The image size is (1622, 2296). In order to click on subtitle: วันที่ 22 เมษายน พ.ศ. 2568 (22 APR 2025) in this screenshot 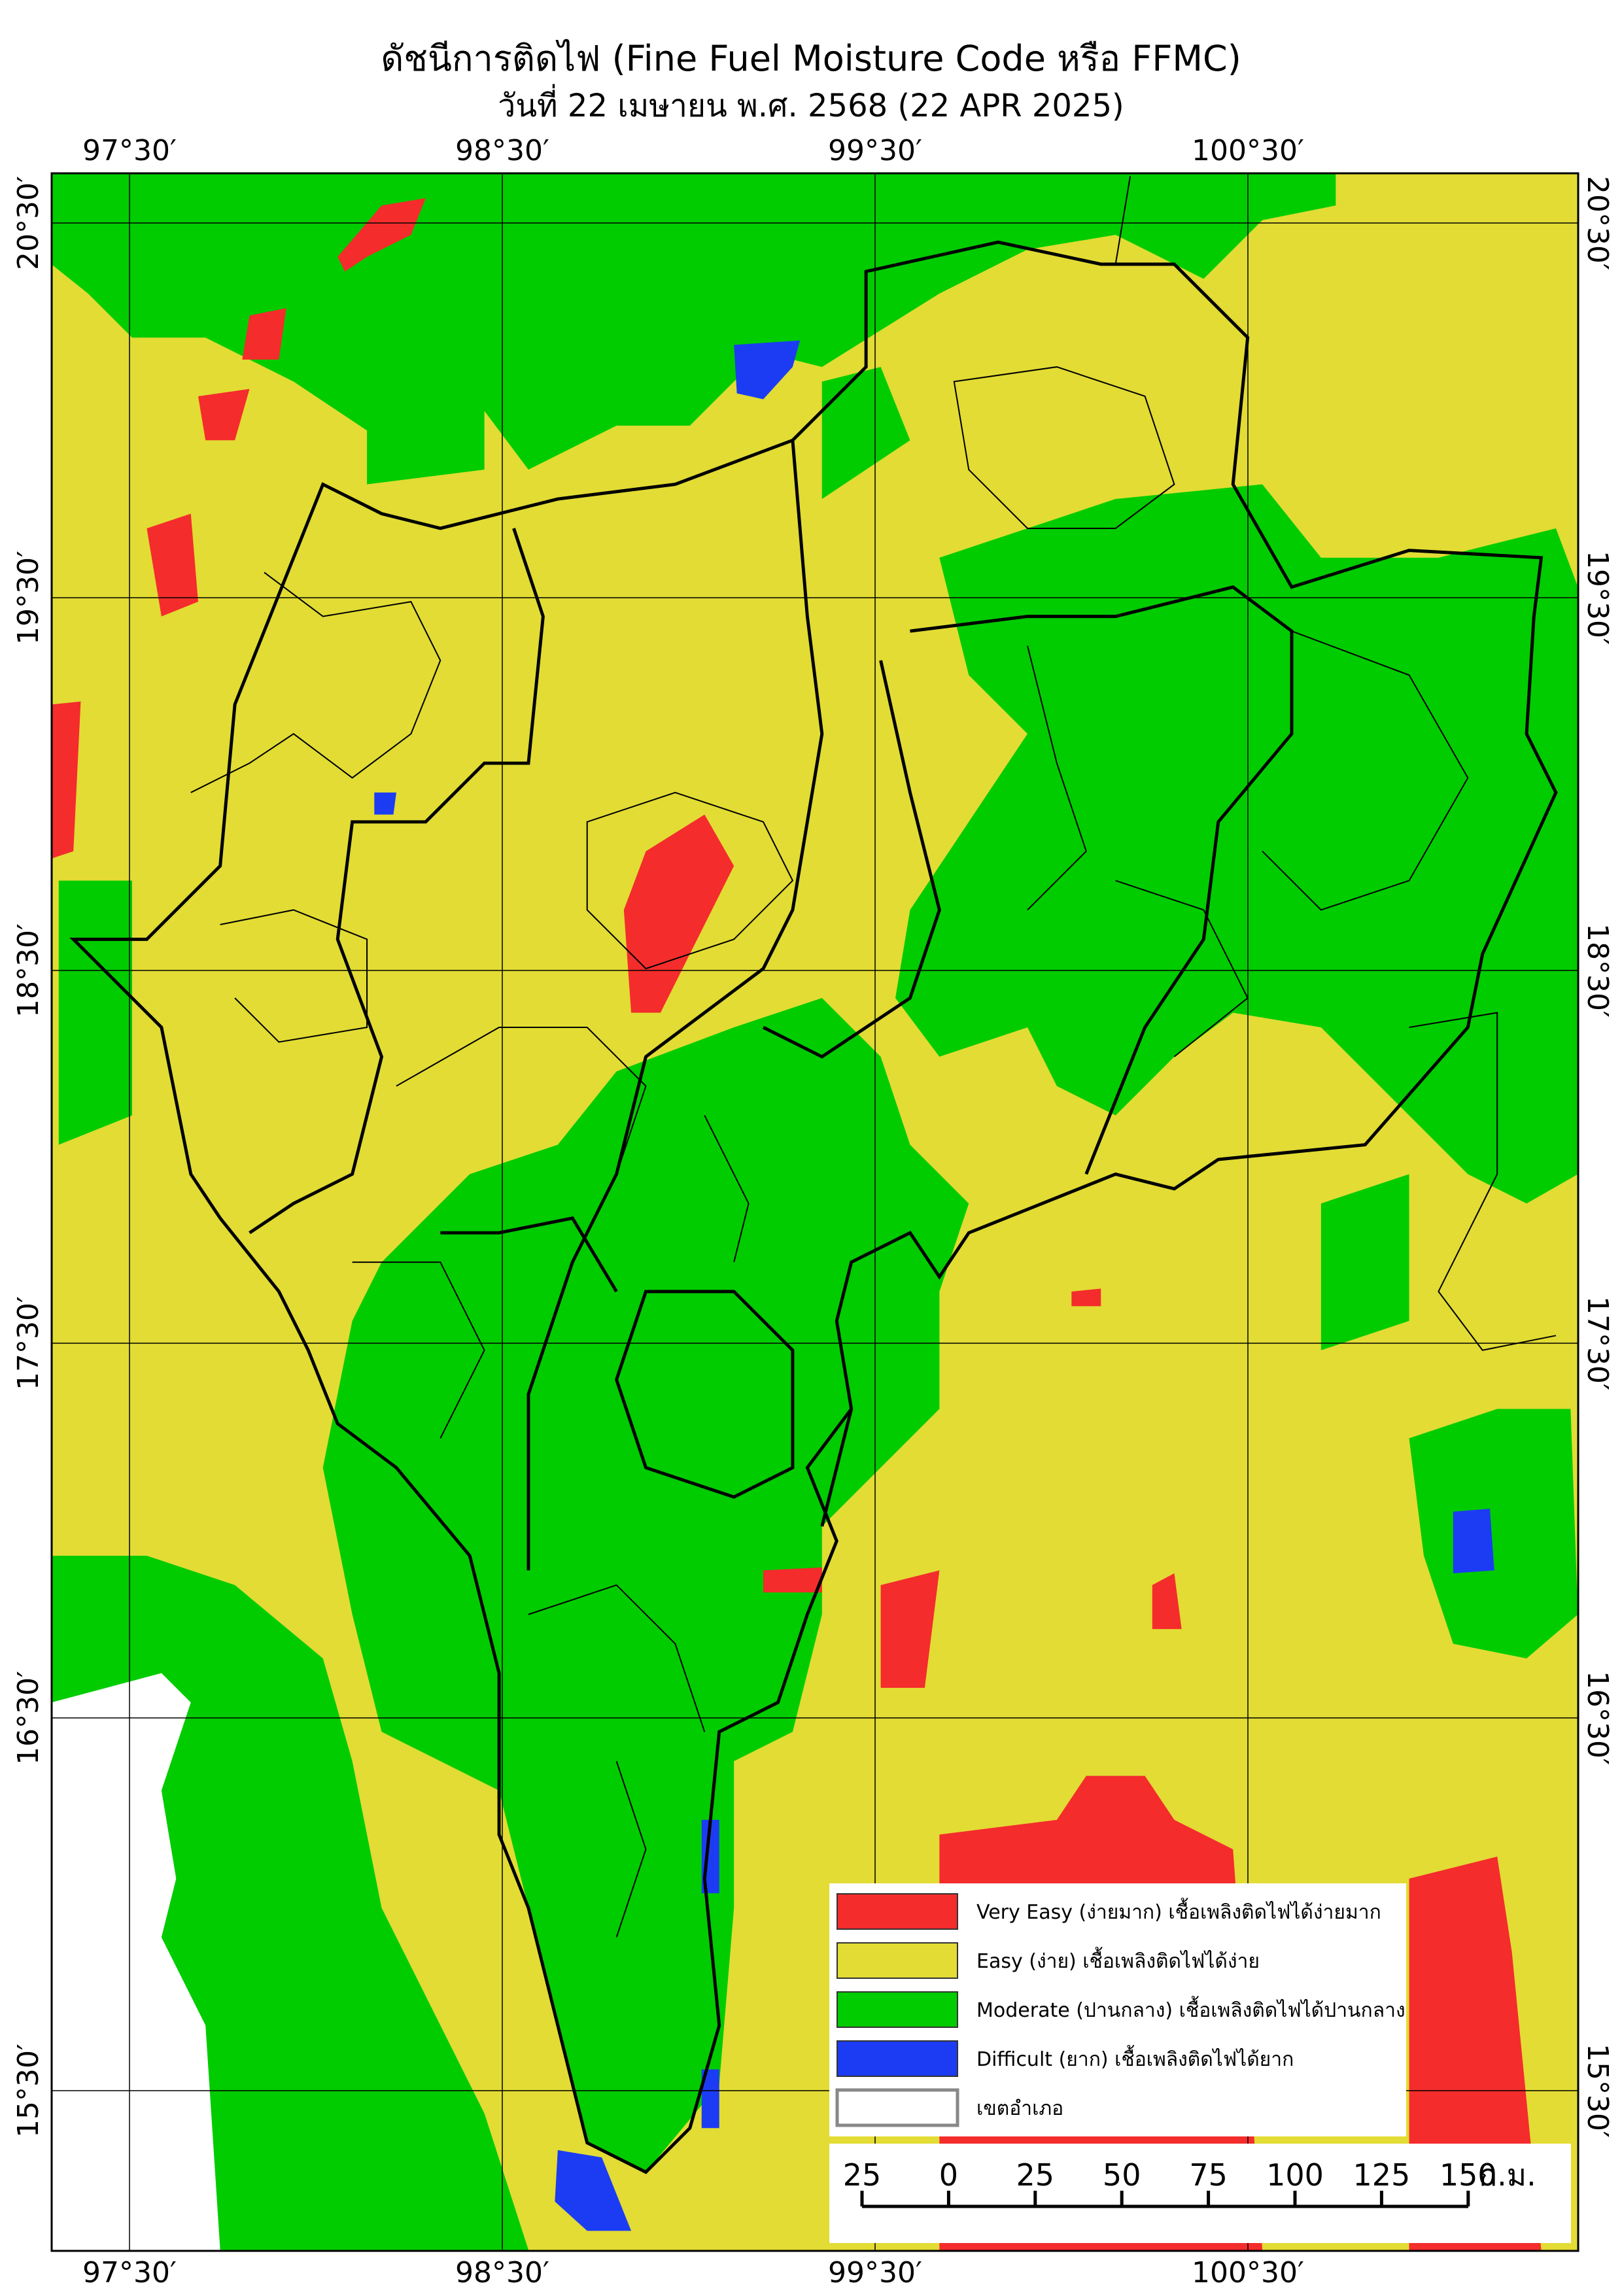, I will do `click(811, 104)`.